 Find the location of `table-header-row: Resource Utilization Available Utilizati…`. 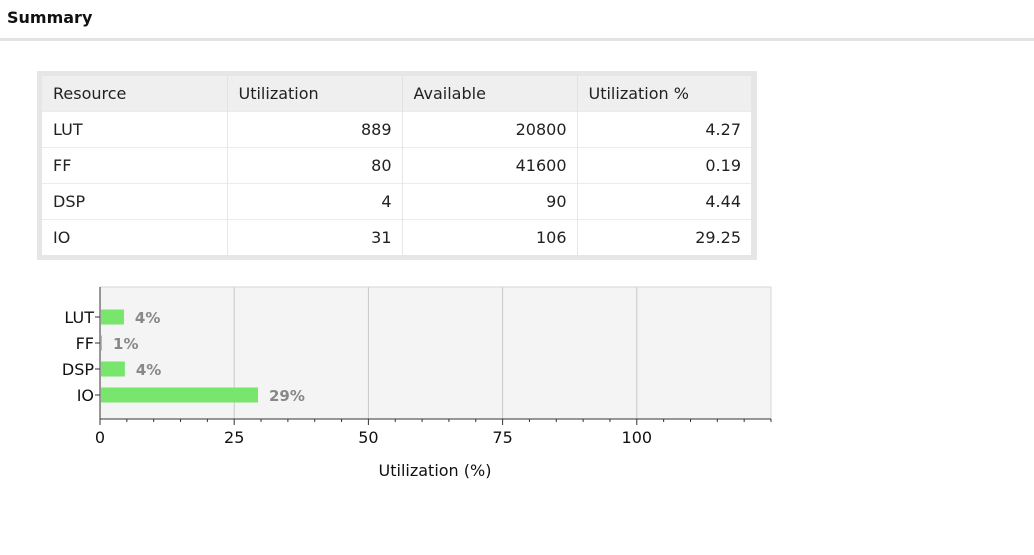

table-header-row: Resource Utilization Available Utilizati… is located at coordinates (396, 94).